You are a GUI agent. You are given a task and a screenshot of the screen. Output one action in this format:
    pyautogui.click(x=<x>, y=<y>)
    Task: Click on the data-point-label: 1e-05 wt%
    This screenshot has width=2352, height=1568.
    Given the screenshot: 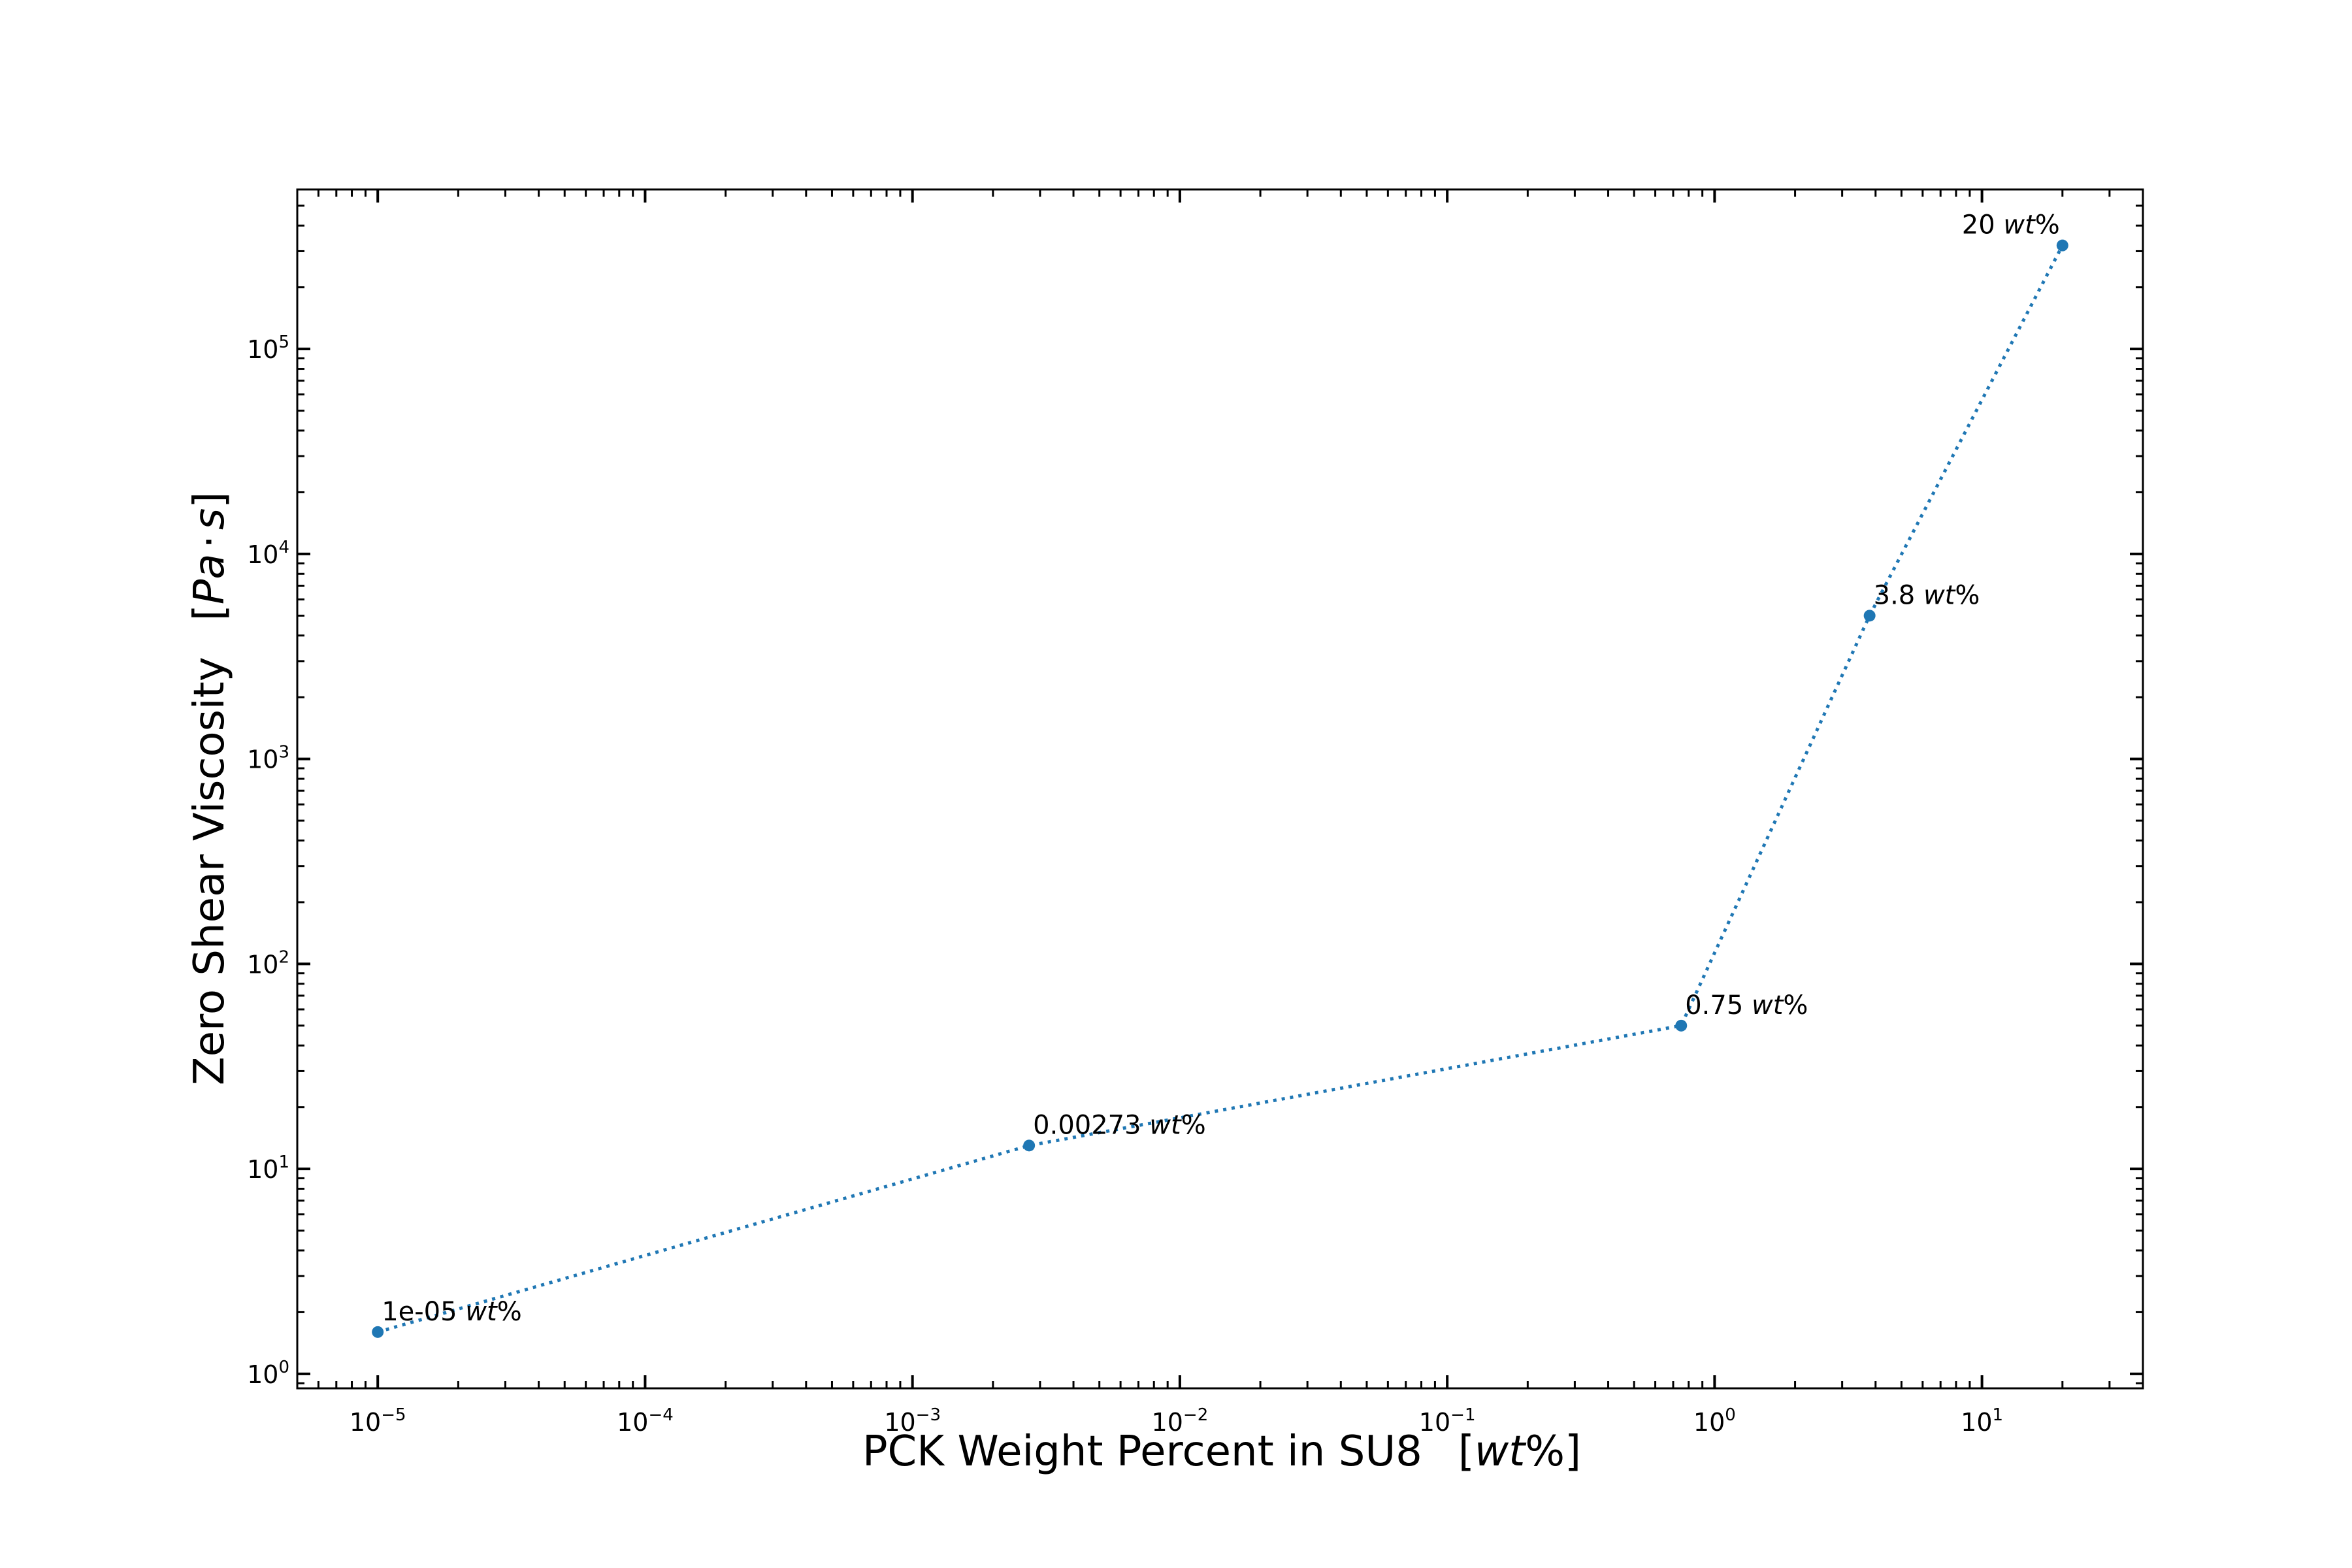 What is the action you would take?
    pyautogui.click(x=452, y=1312)
    